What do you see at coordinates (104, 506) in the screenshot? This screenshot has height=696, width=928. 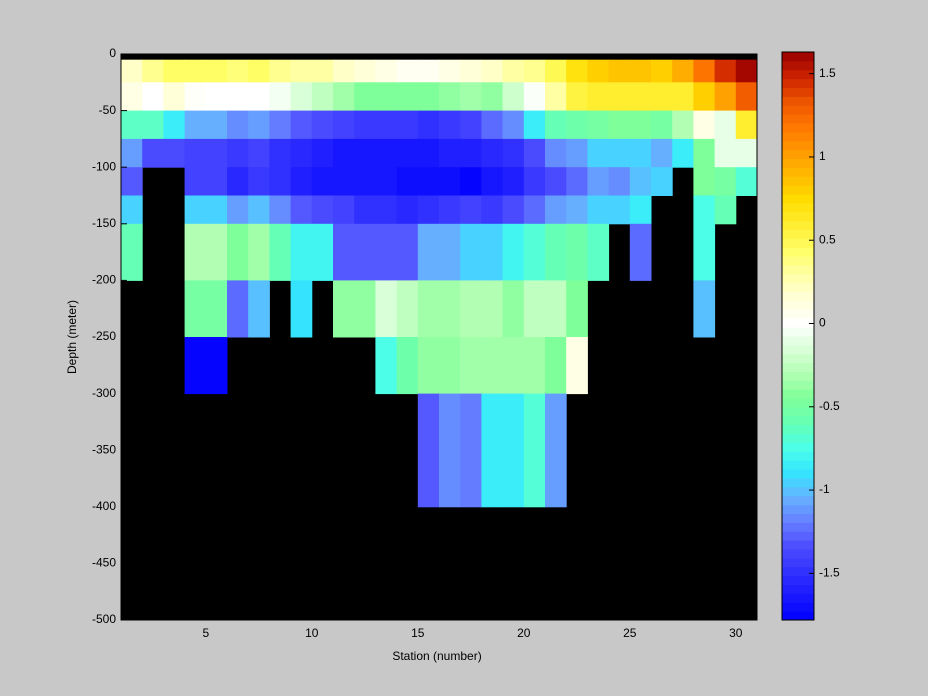 I see `y-tick-label: -400` at bounding box center [104, 506].